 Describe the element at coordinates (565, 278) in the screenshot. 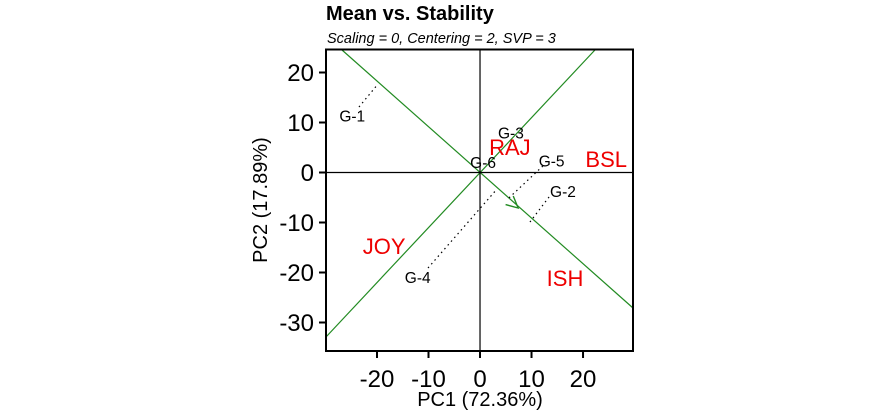

I see `environment-label-ISH: ISH` at that location.